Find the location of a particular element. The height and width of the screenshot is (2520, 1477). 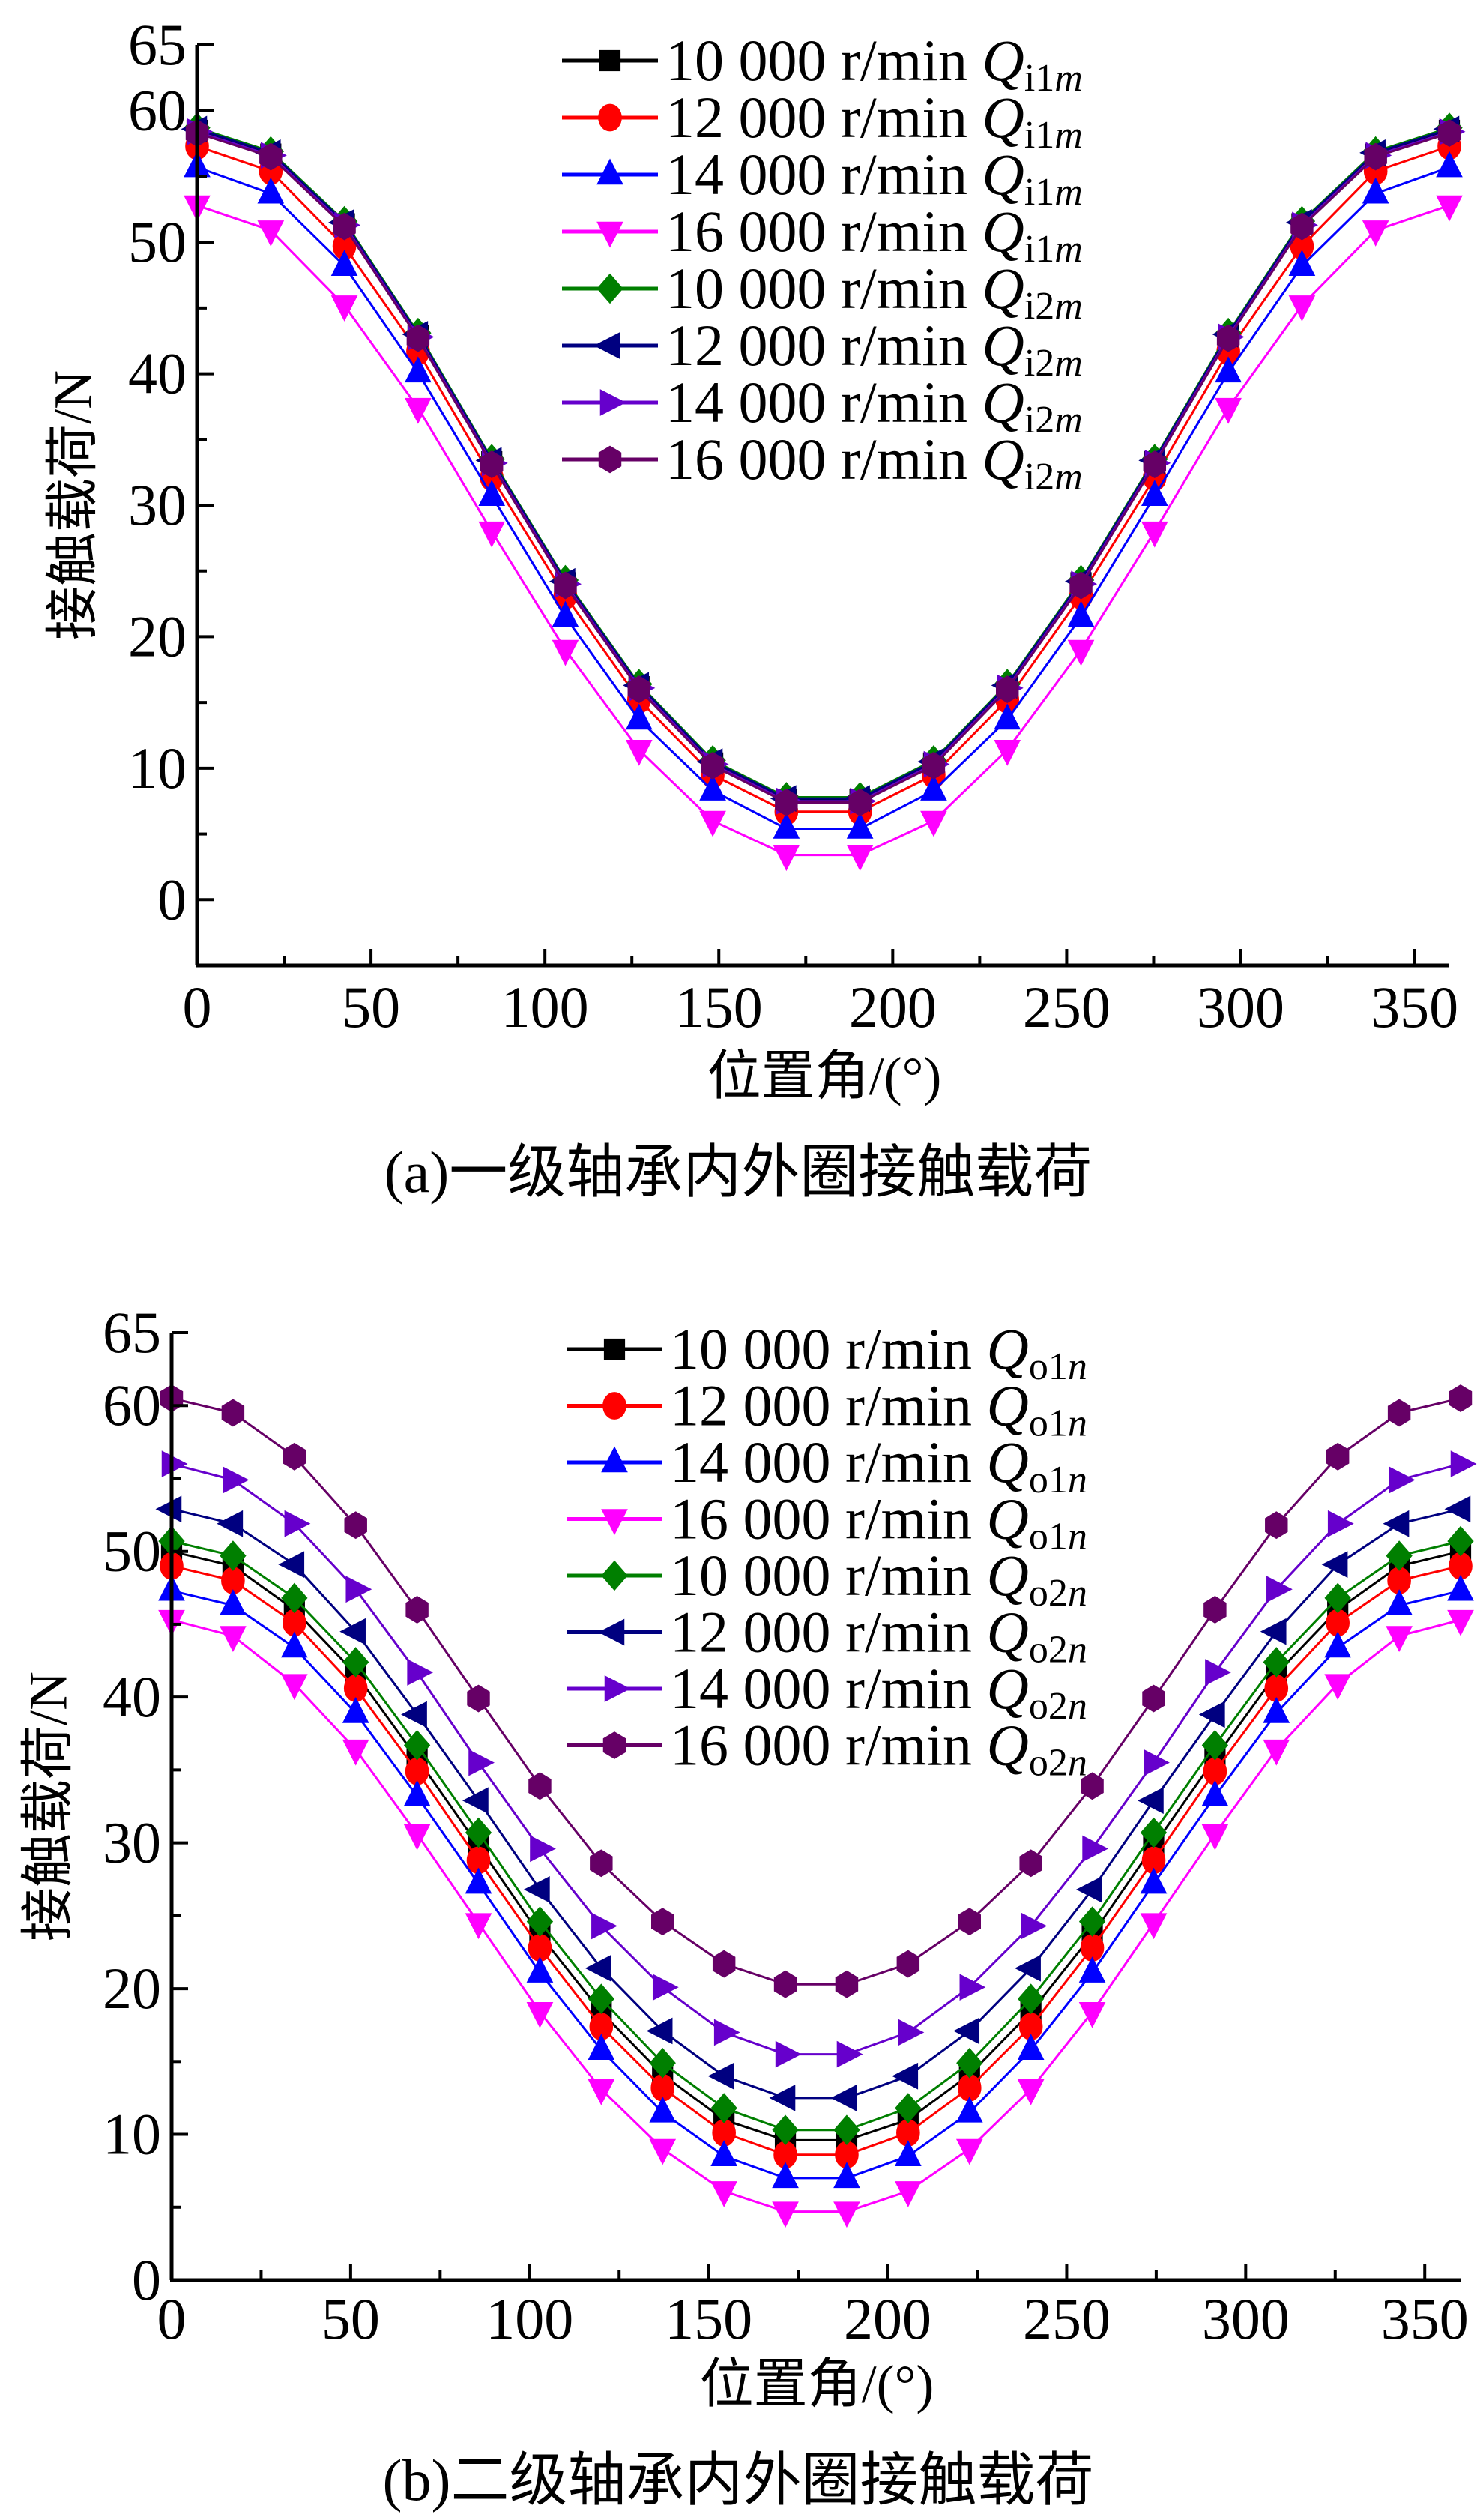

y-tick-label: 65 is located at coordinates (132, 1332).